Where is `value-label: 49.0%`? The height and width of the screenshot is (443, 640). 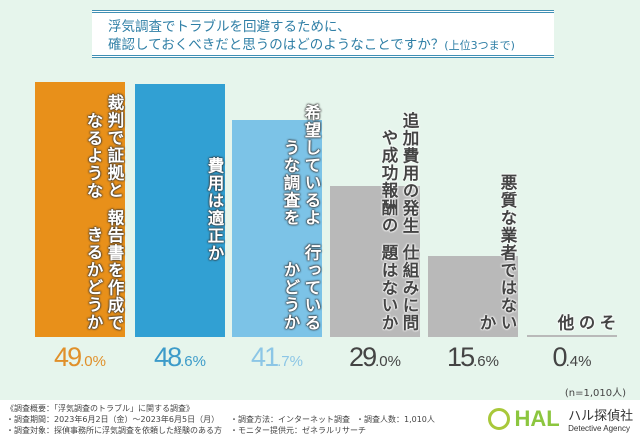
value-label: 49.0% is located at coordinates (80, 357).